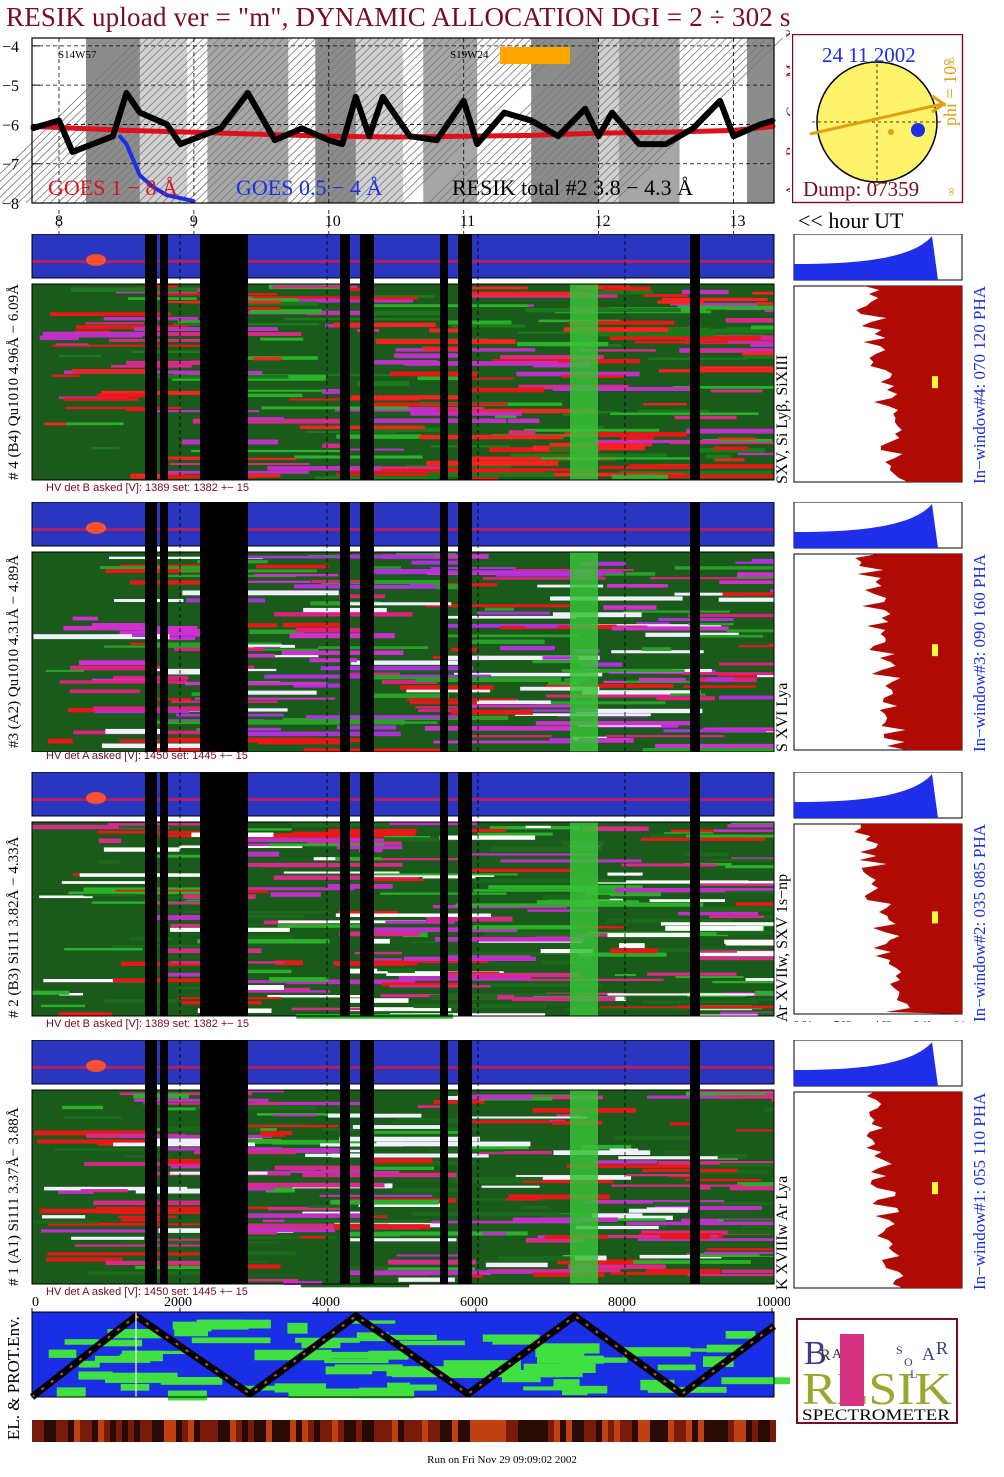  I want to click on flare-column, so click(584, 1187).